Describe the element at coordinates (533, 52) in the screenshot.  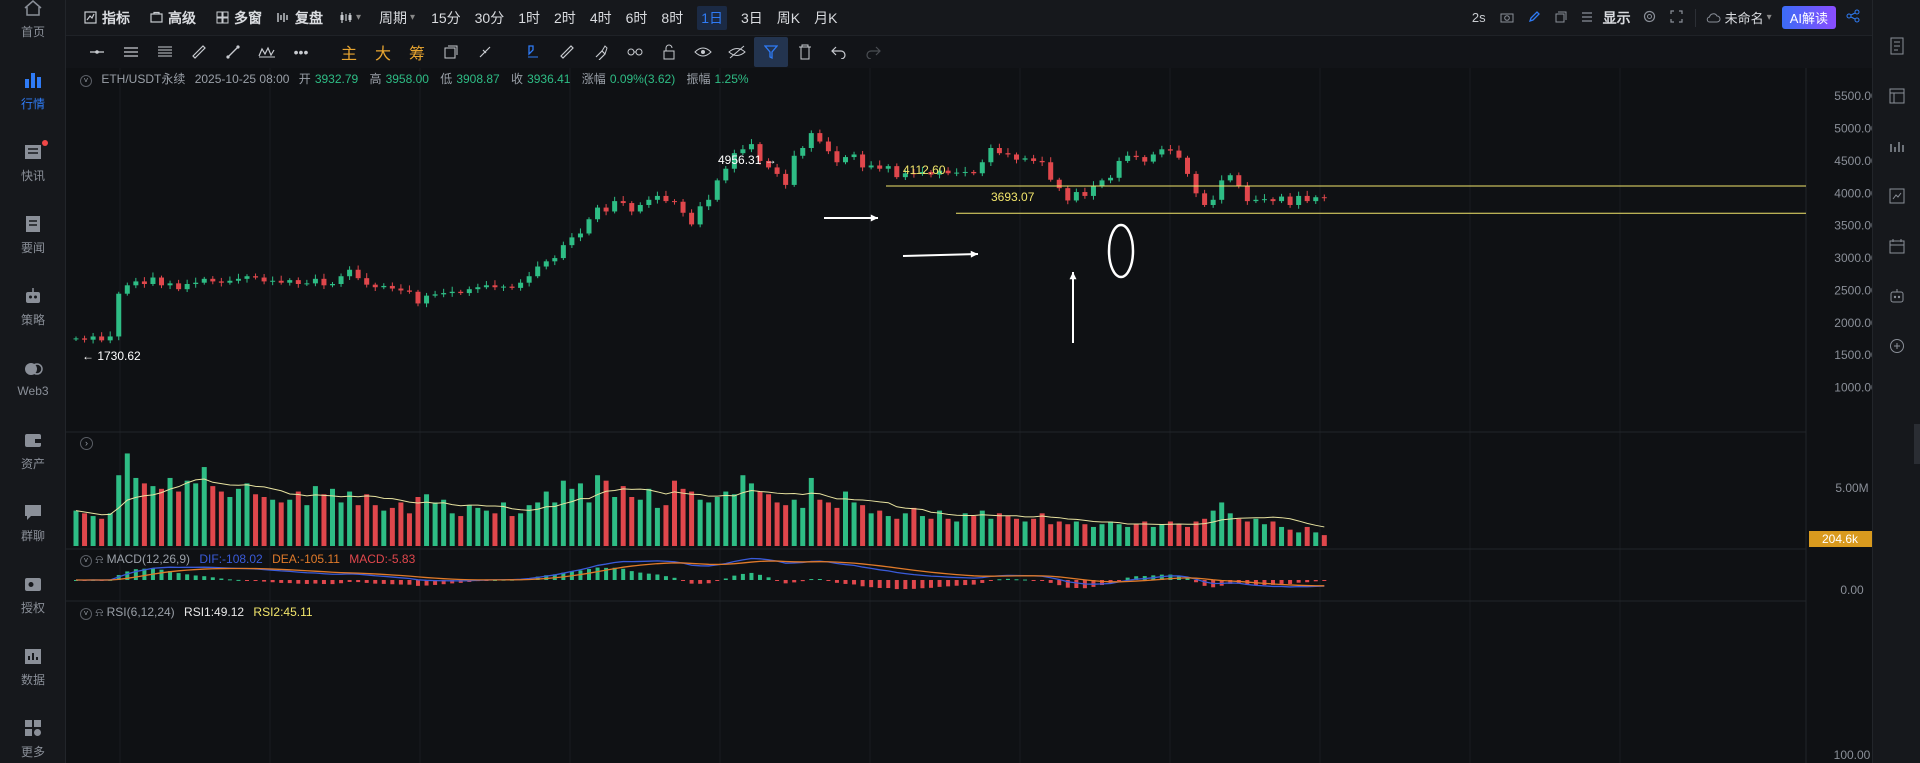
I see `magnet-icon` at that location.